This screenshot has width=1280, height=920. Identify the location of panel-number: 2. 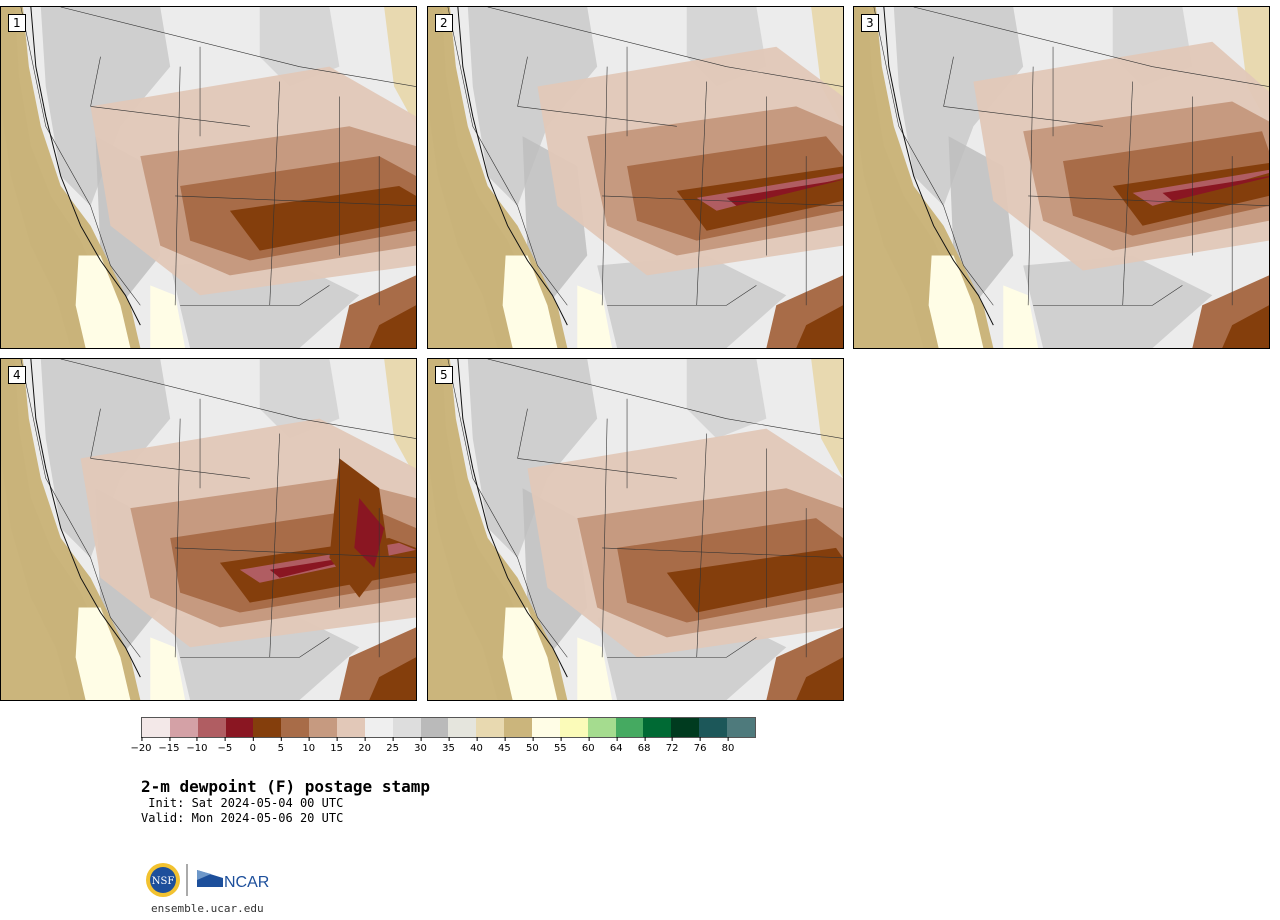
(444, 23).